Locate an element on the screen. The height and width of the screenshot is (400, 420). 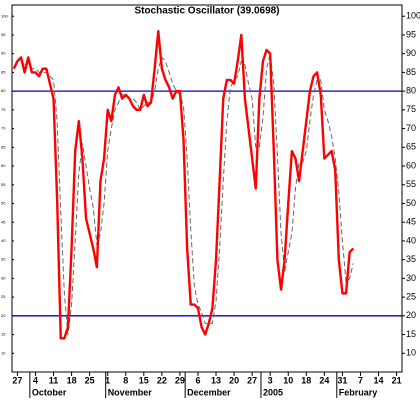
x-tick-label: 31 is located at coordinates (342, 380).